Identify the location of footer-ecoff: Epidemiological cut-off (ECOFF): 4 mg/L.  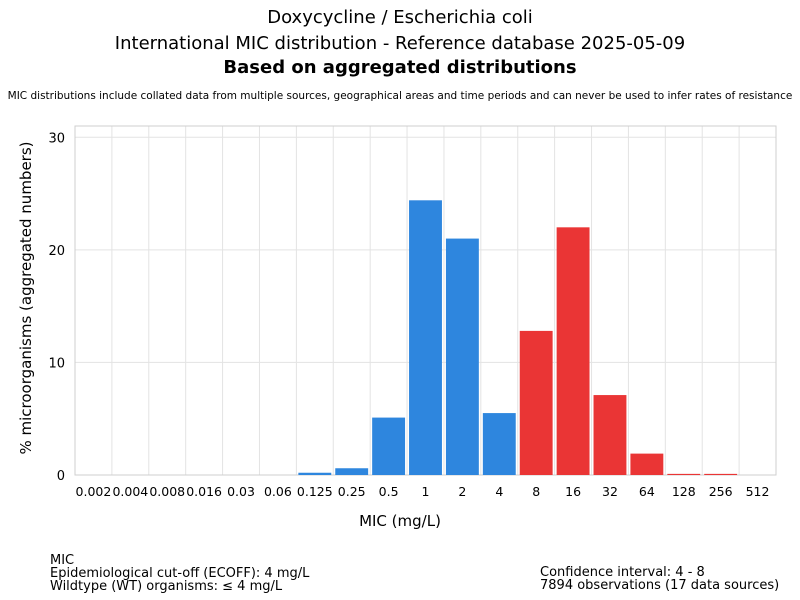
(180, 573).